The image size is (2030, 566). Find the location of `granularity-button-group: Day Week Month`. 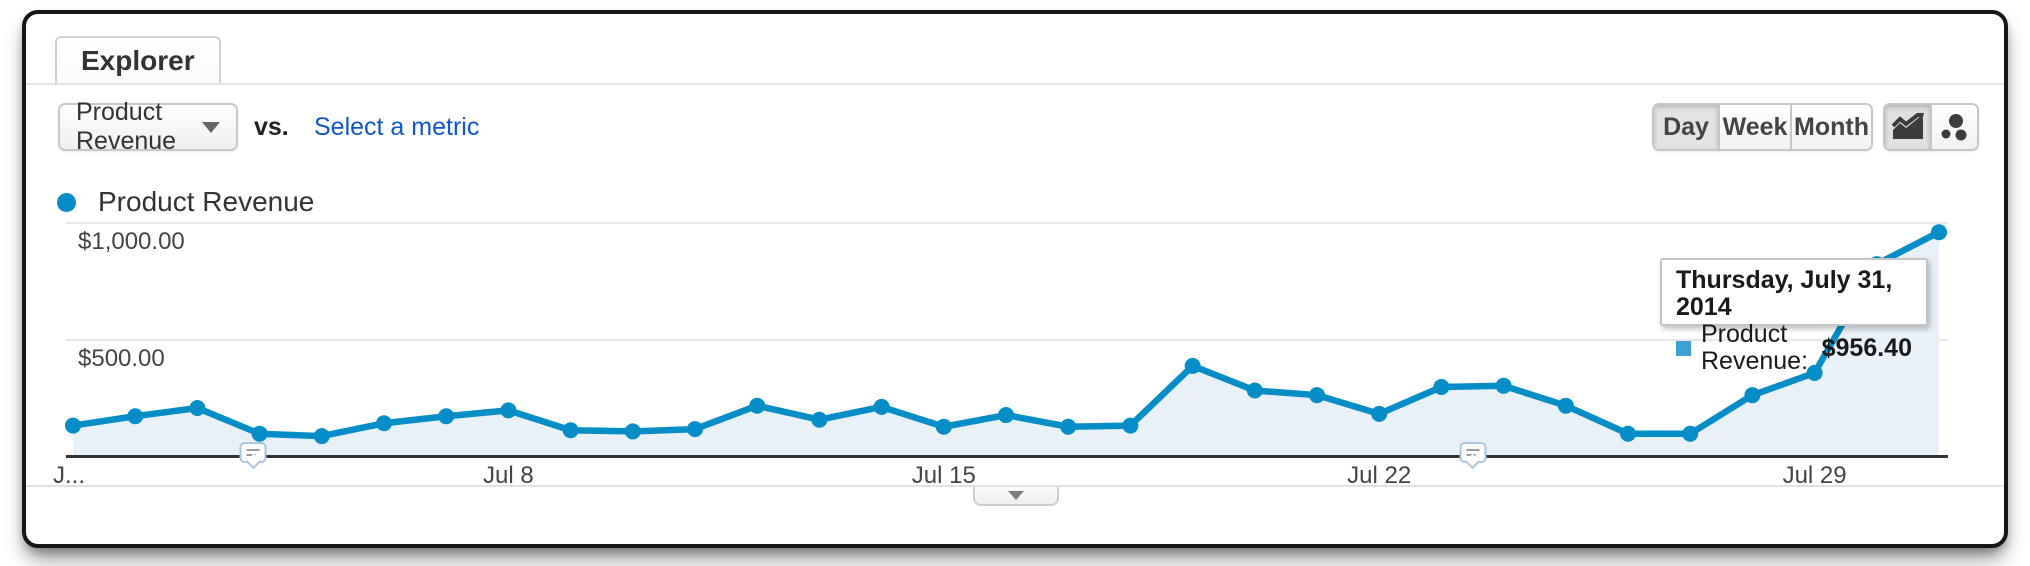

granularity-button-group: Day Week Month is located at coordinates (1762, 127).